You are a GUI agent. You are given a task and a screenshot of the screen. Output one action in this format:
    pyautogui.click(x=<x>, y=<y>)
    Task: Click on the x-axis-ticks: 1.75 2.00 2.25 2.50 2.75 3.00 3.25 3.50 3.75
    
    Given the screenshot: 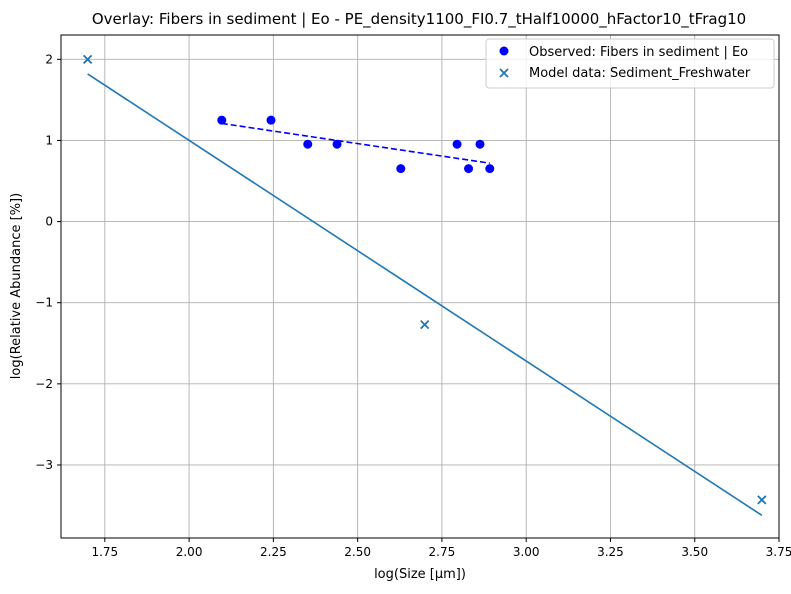 What is the action you would take?
    pyautogui.click(x=441, y=548)
    